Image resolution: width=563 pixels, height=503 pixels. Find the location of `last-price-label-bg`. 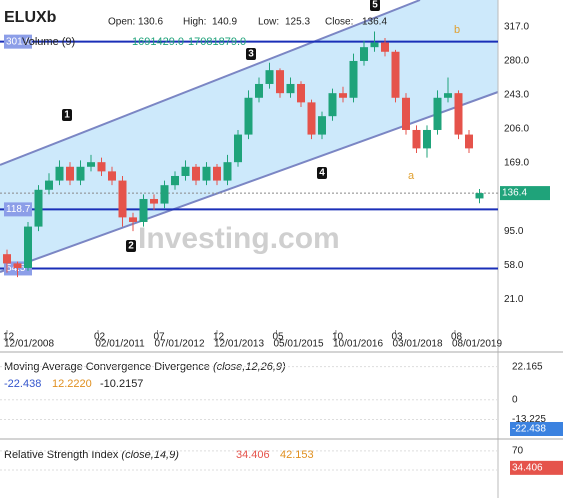

last-price-label-bg is located at coordinates (525, 193).